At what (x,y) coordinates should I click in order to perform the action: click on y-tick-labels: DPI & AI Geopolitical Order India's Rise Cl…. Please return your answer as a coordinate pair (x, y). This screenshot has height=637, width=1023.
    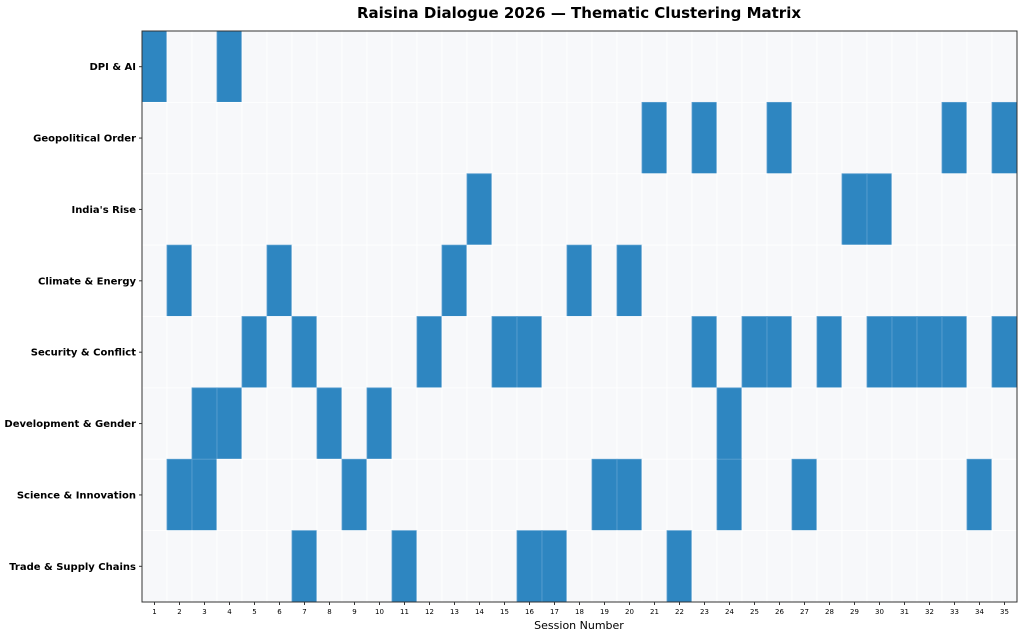
    Looking at the image, I should click on (73, 317).